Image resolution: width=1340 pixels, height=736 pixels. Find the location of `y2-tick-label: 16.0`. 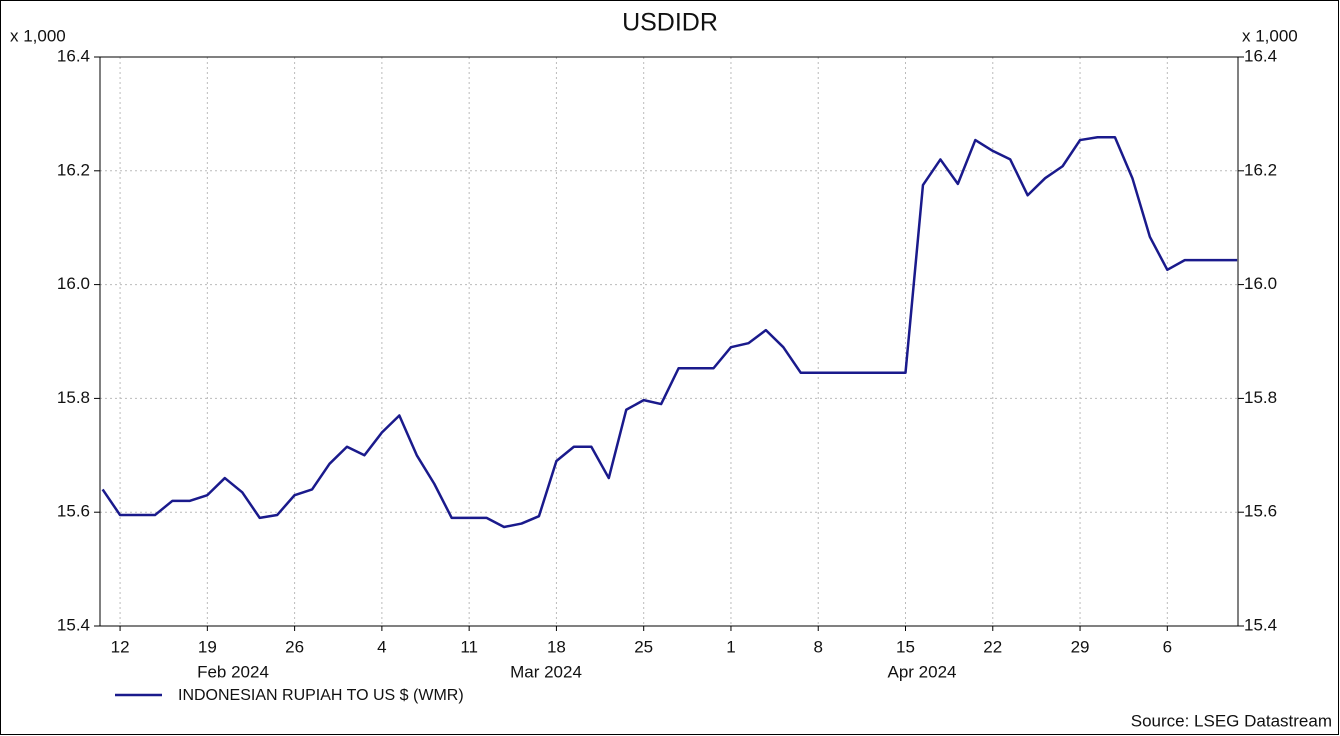

y2-tick-label: 16.0 is located at coordinates (1260, 283).